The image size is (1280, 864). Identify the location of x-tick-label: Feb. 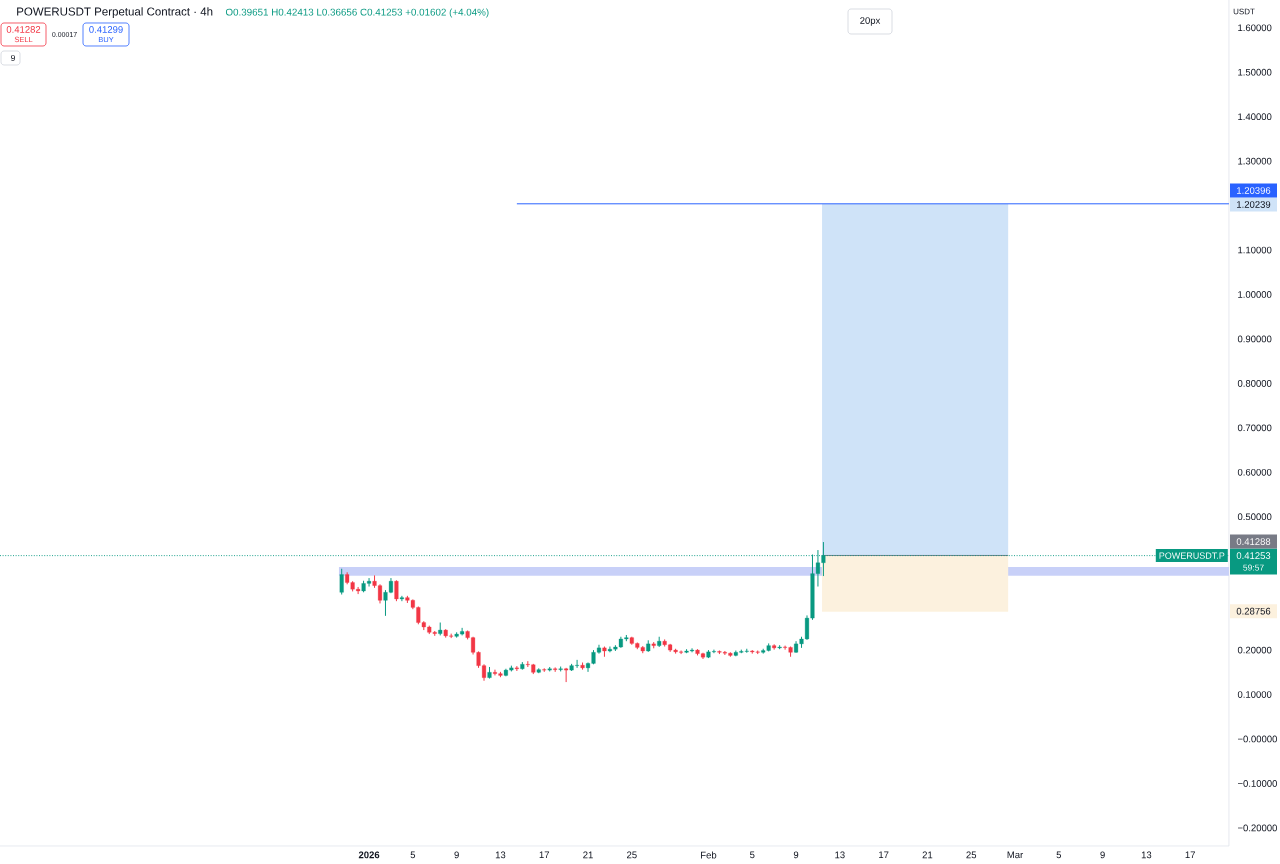
(709, 855).